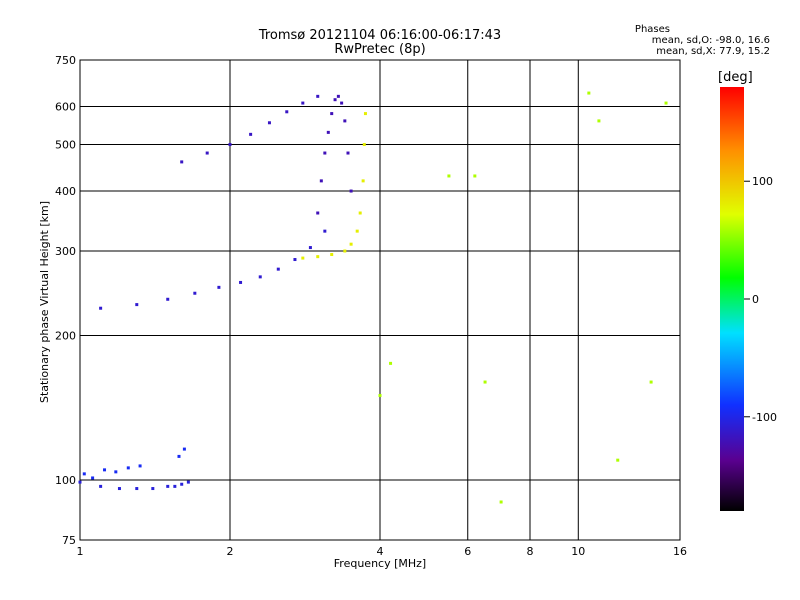 The width and height of the screenshot is (800, 600). What do you see at coordinates (380, 35) in the screenshot?
I see `chart-title-line1: Tromsø 20121104 06:16:00-06:17:43` at bounding box center [380, 35].